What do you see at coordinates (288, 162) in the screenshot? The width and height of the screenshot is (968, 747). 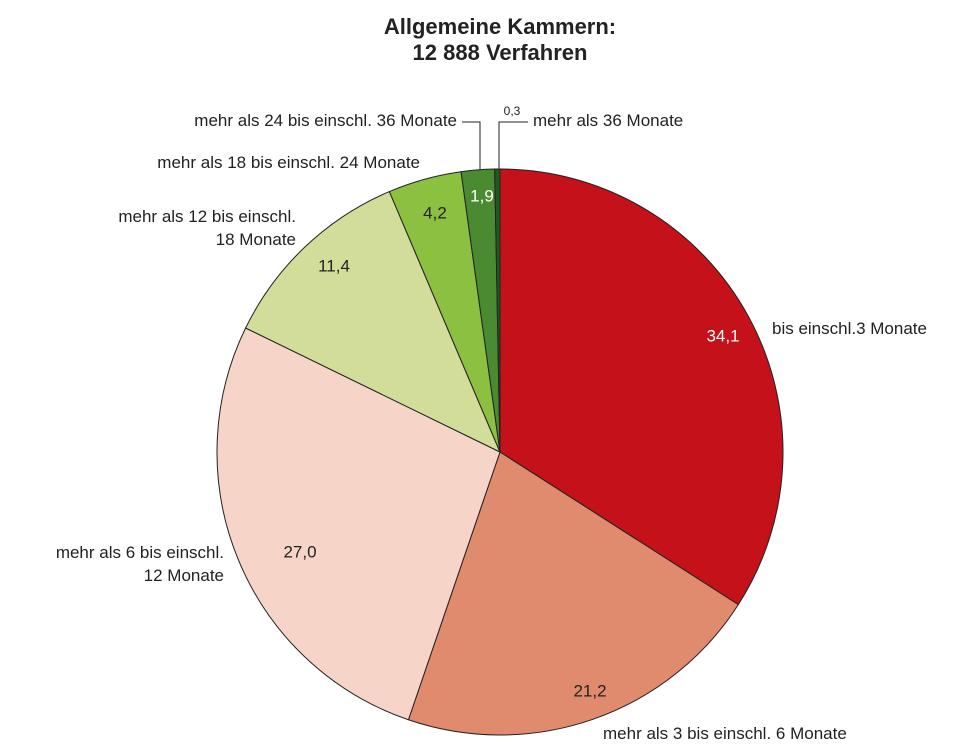 I see `category-label: mehr als 18 bis einschl. 24 Monate` at bounding box center [288, 162].